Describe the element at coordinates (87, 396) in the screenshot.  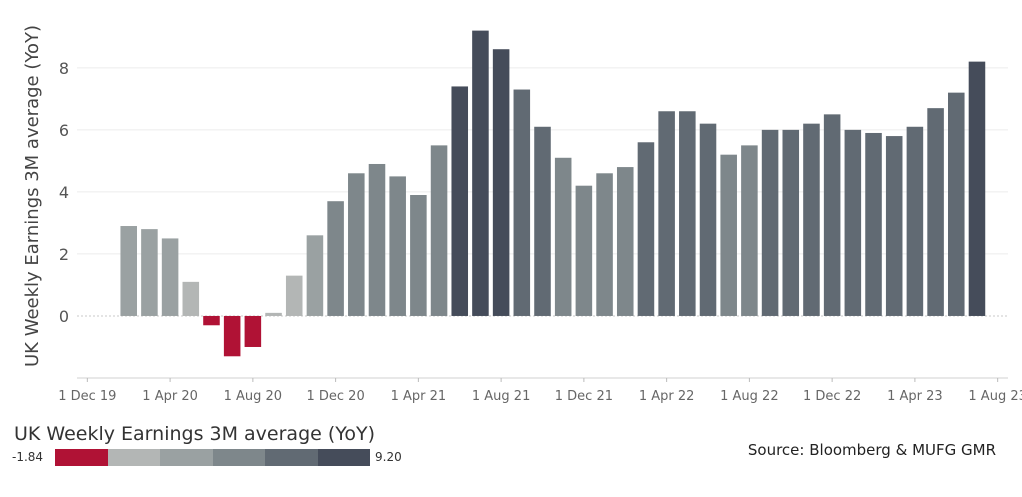
I see `x-tick-label: 1 Dec 19` at that location.